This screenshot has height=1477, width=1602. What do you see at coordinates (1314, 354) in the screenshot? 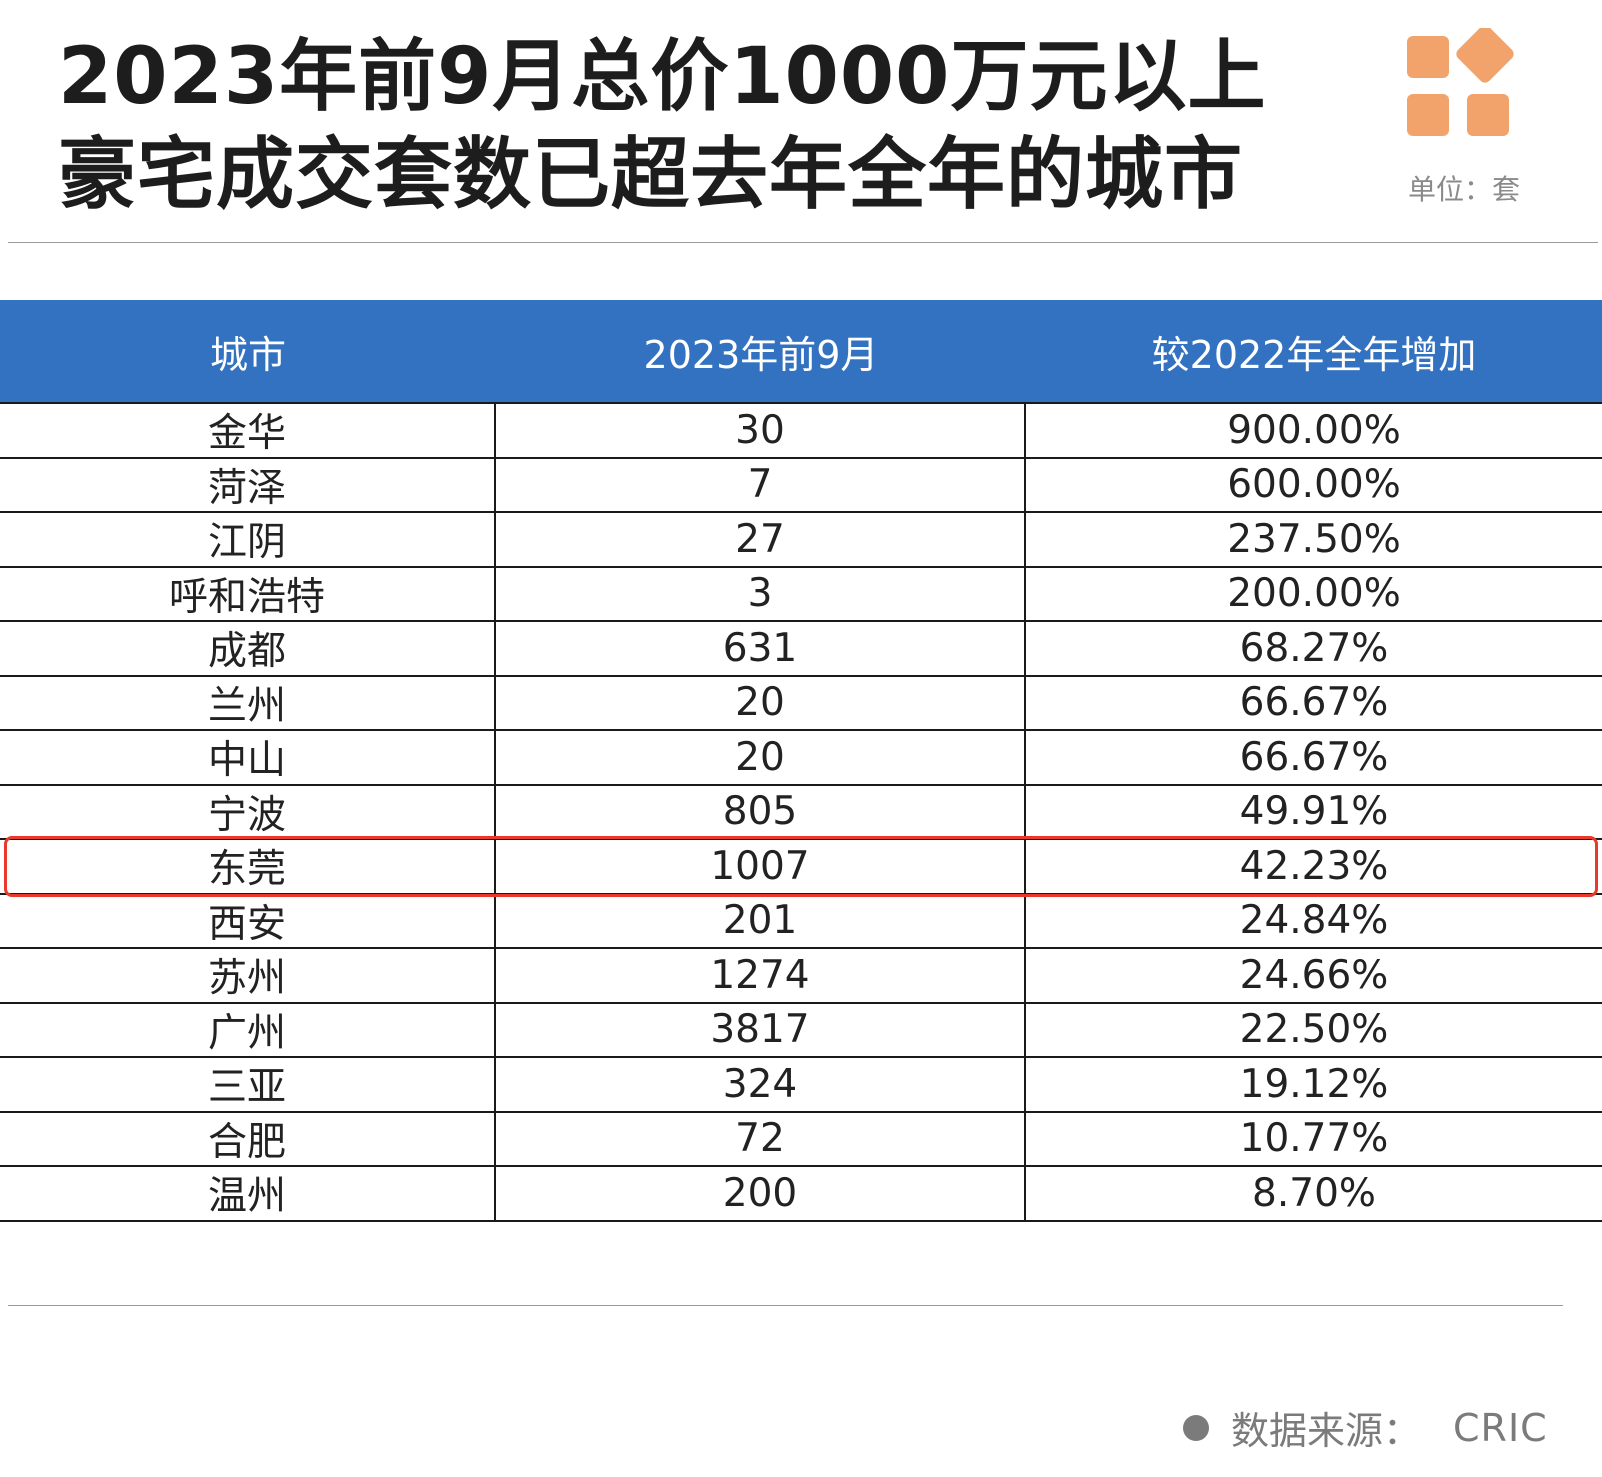
I see `column-header: 较2022年全年增加` at bounding box center [1314, 354].